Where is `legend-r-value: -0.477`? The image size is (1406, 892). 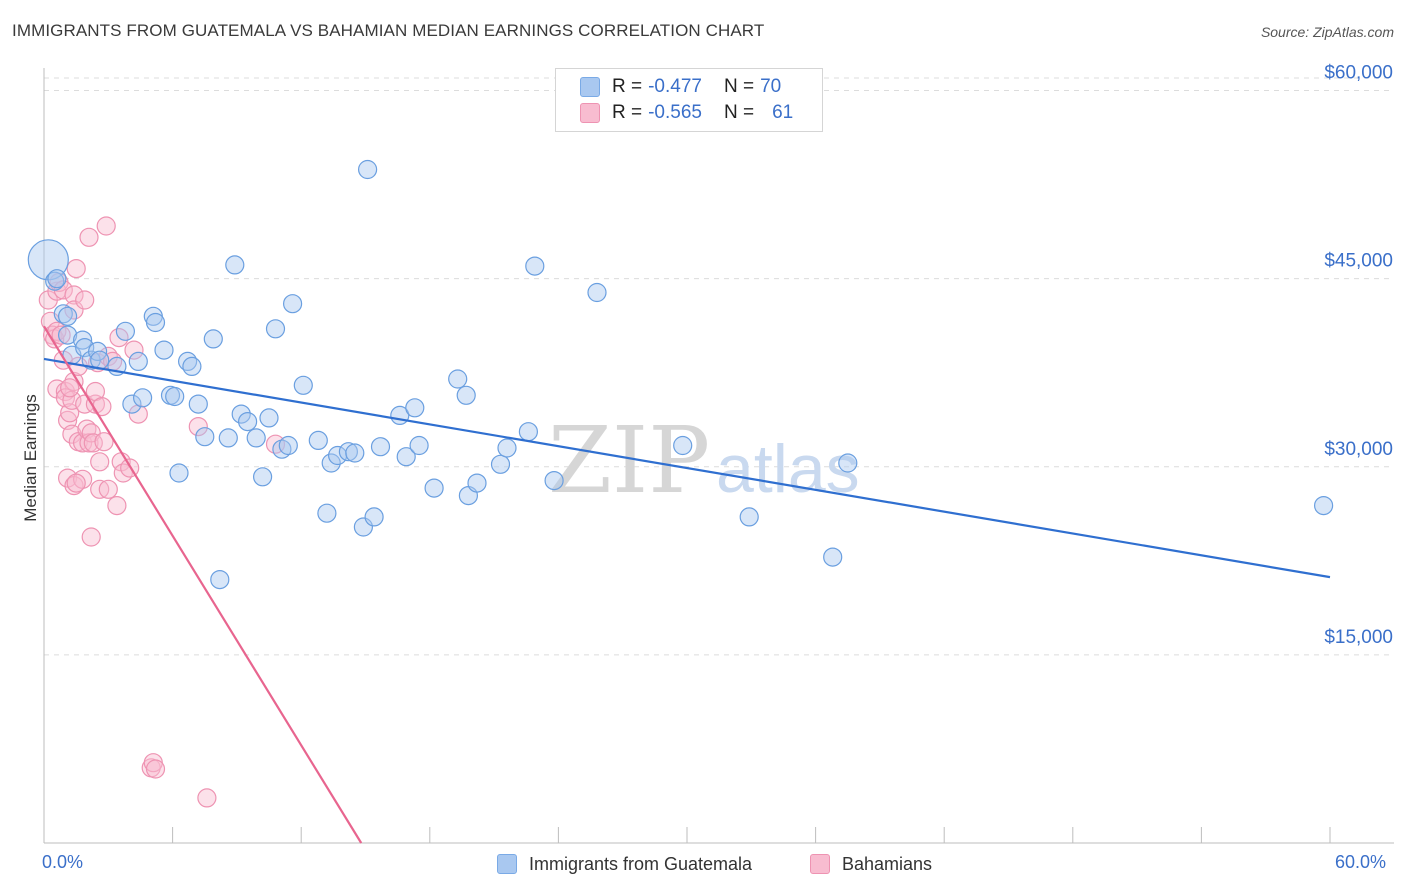
legend-r-value: -0.477 is located at coordinates (675, 86).